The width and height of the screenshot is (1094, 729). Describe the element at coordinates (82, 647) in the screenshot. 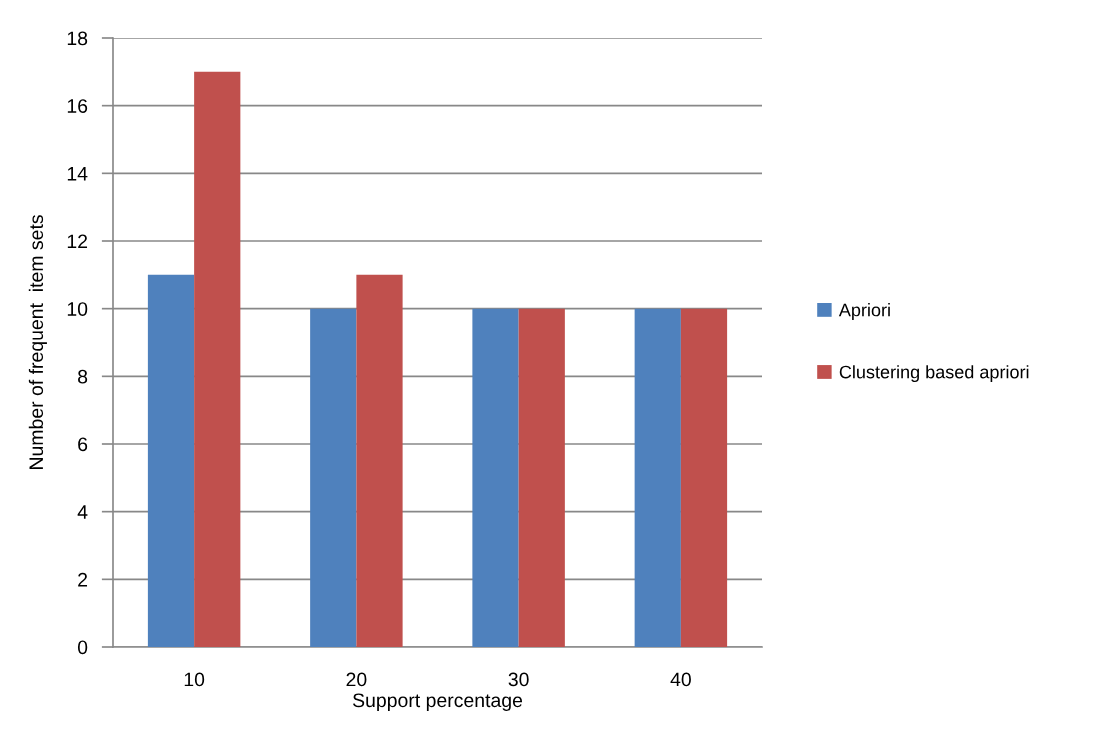

I see `y-tick-label: 0` at that location.